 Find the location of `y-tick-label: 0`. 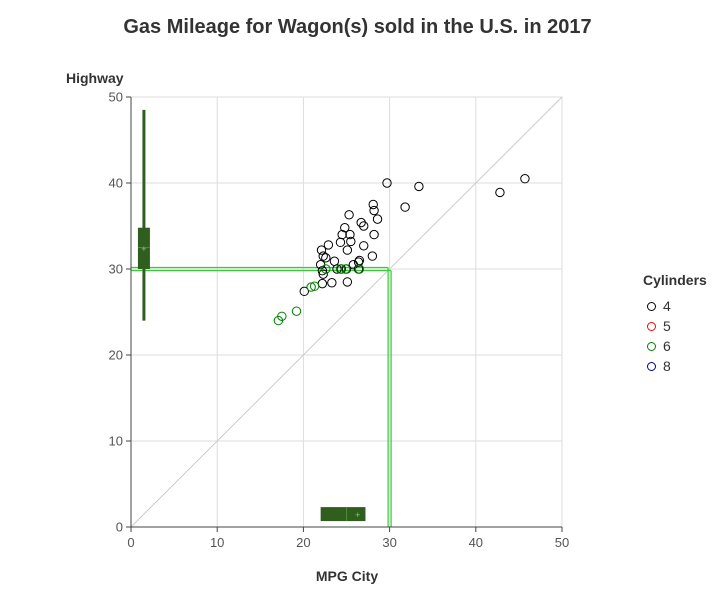

y-tick-label: 0 is located at coordinates (119, 527).